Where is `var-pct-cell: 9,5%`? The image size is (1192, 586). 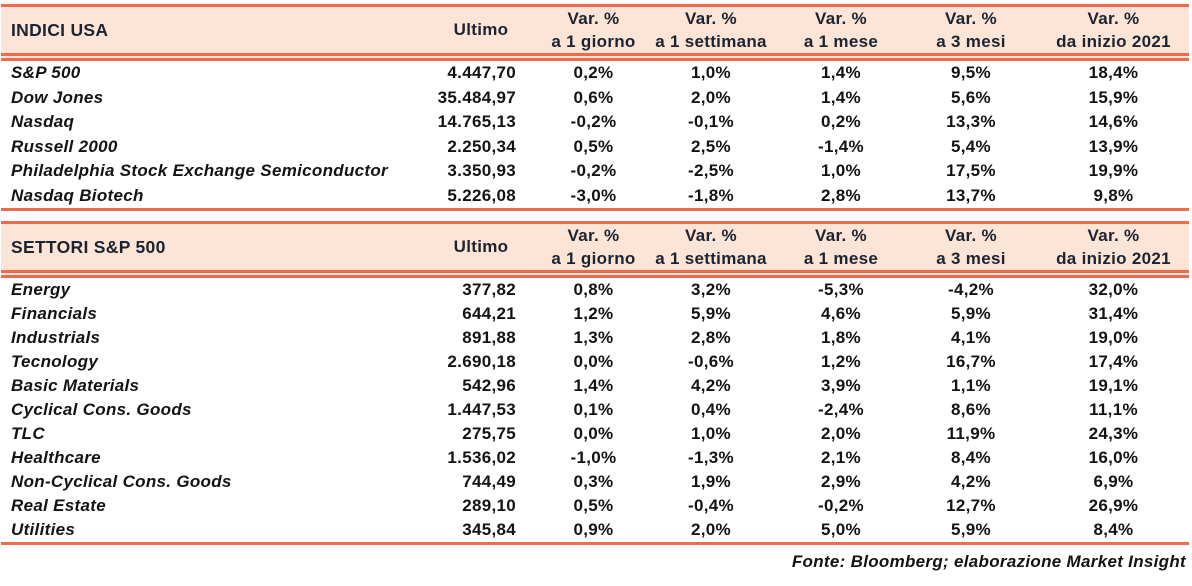 var-pct-cell: 9,5% is located at coordinates (971, 73).